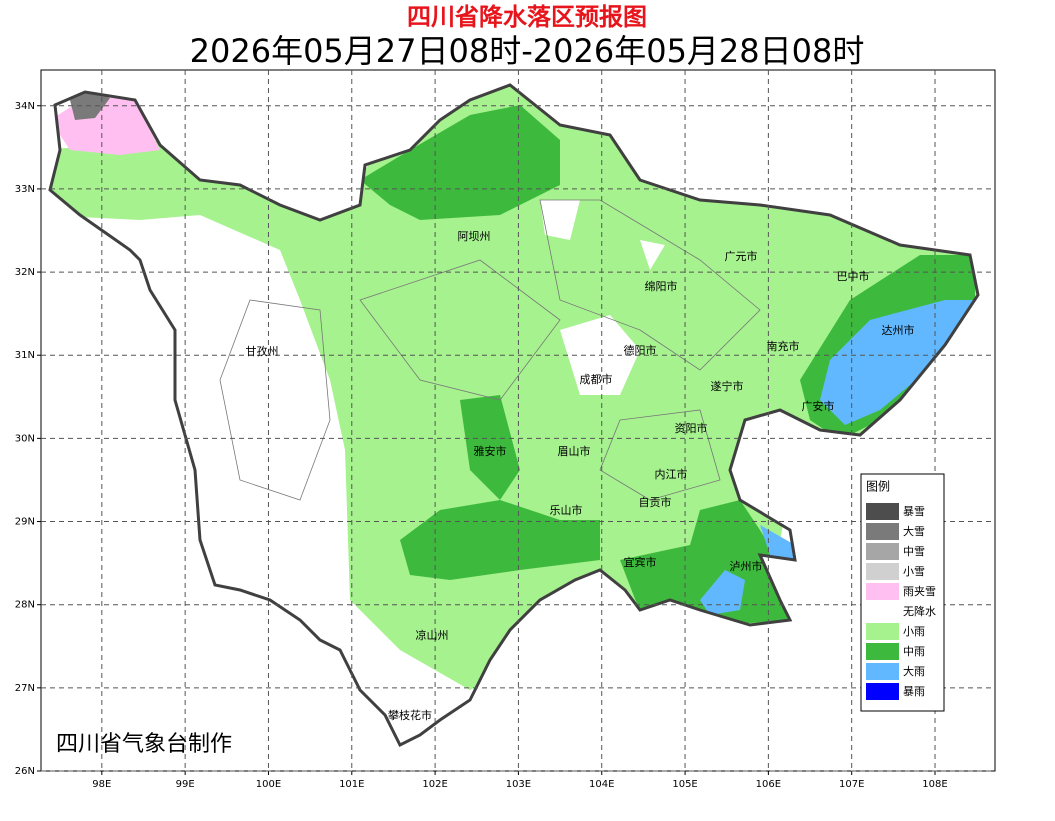 This screenshot has width=1055, height=821. What do you see at coordinates (934, 784) in the screenshot?
I see `x-tick-label: 108E` at bounding box center [934, 784].